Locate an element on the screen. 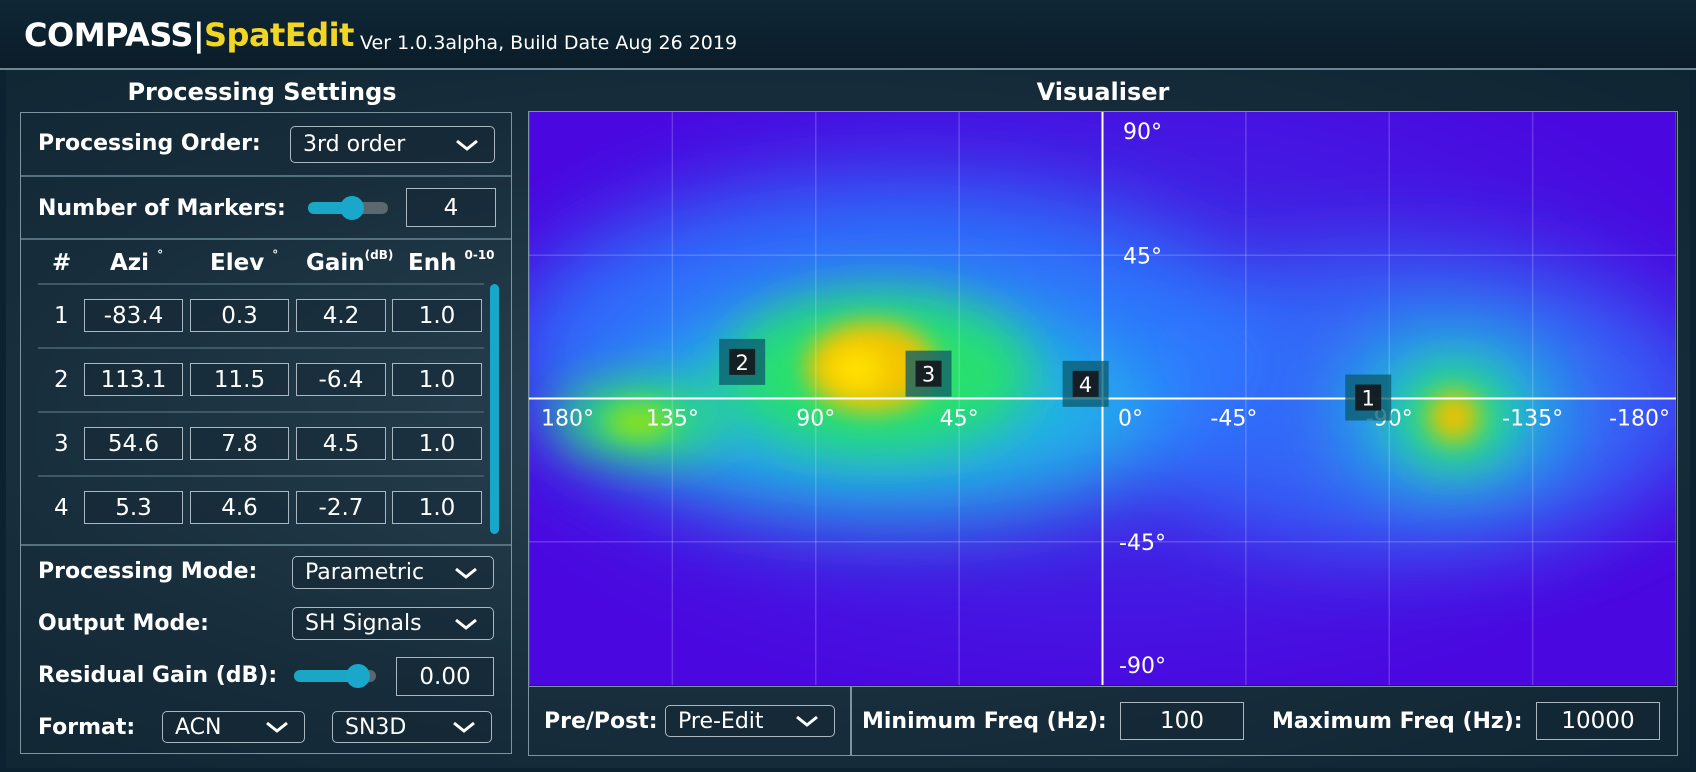 The image size is (1696, 772). marker-3-azi-field: 54.6 is located at coordinates (133, 443).